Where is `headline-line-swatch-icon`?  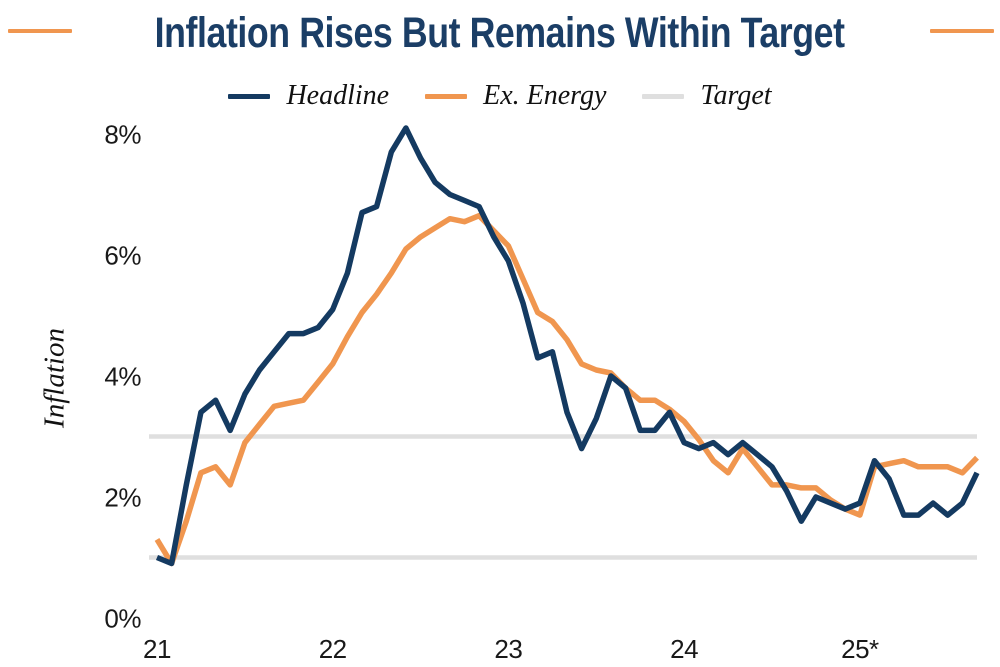 headline-line-swatch-icon is located at coordinates (249, 96).